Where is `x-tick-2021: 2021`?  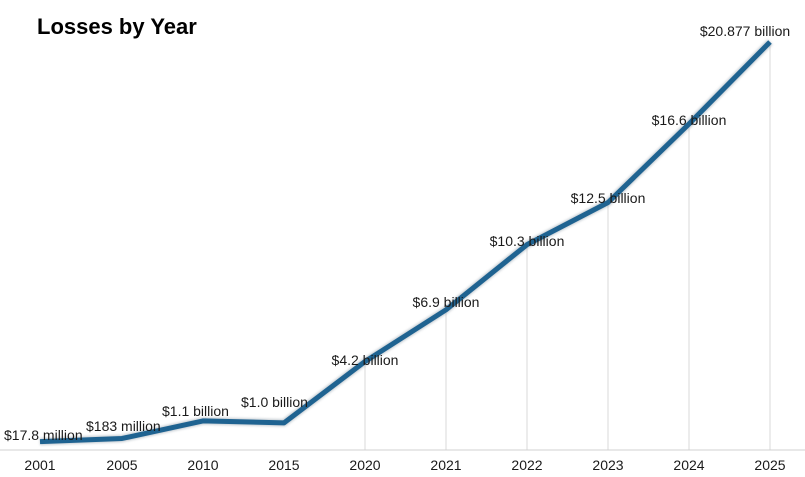 x-tick-2021: 2021 is located at coordinates (445, 465).